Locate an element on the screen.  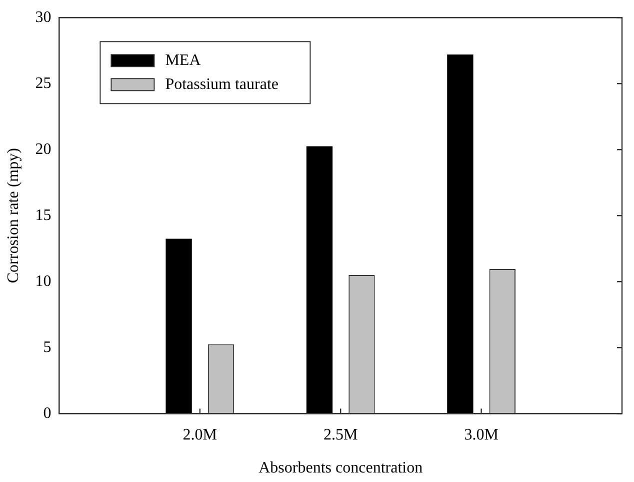
y-tick-label: 25 is located at coordinates (43, 83).